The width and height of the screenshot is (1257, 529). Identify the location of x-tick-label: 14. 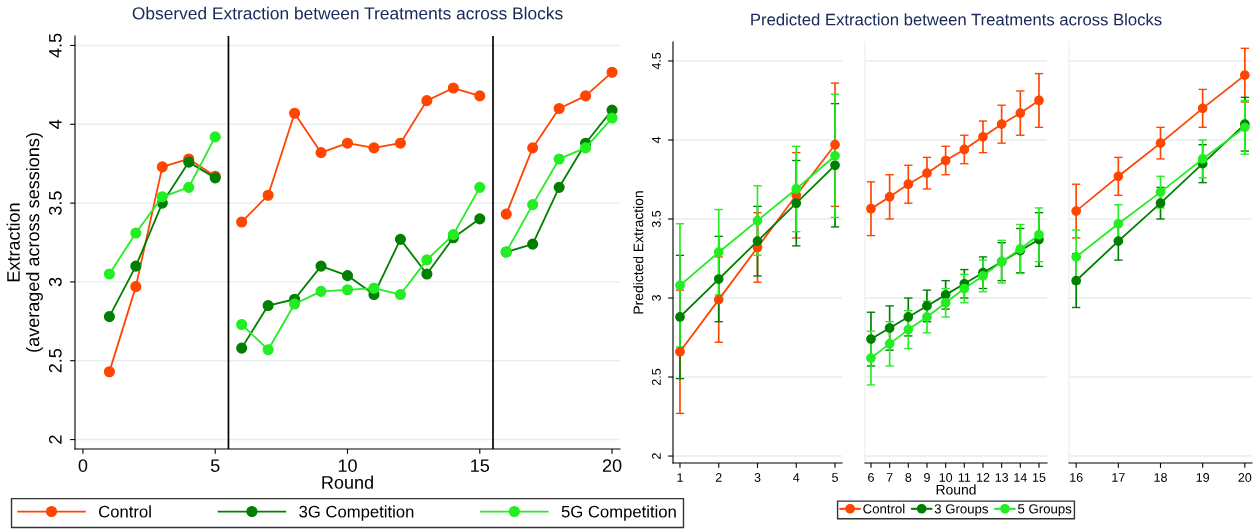
(1020, 477).